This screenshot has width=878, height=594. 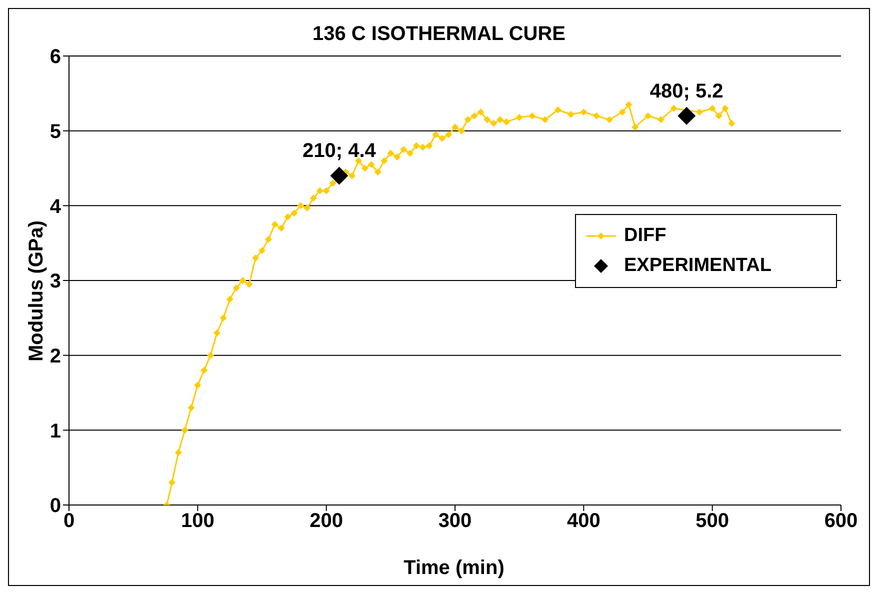 What do you see at coordinates (56, 207) in the screenshot?
I see `y-tick-label: 4` at bounding box center [56, 207].